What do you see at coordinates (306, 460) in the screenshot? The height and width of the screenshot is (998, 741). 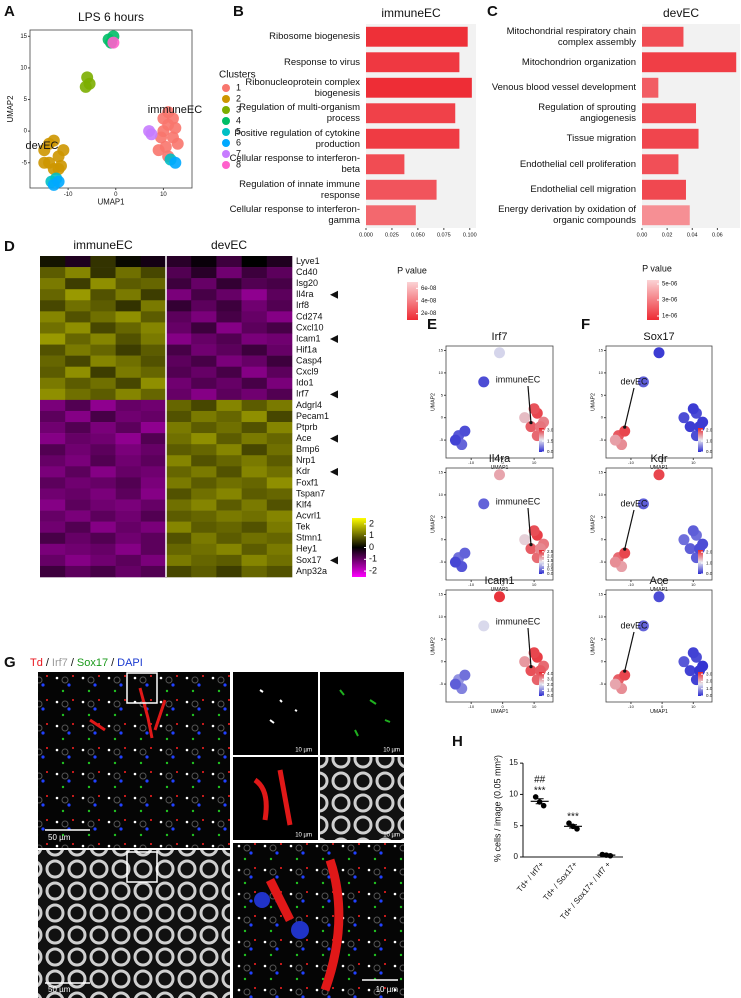 I see `gene-label: Nrp1` at bounding box center [306, 460].